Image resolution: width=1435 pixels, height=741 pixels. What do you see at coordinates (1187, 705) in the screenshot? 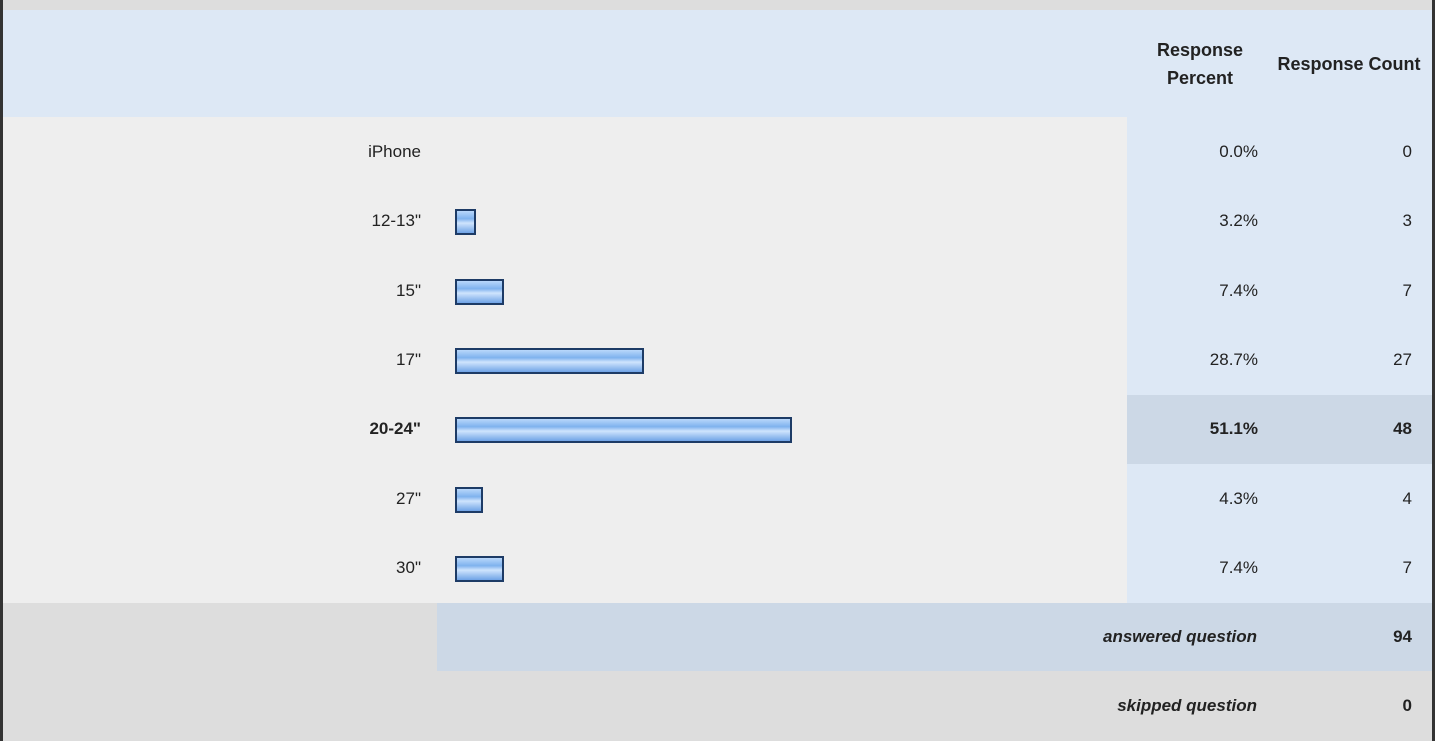
I see `skipped-label: skipped question` at bounding box center [1187, 705].